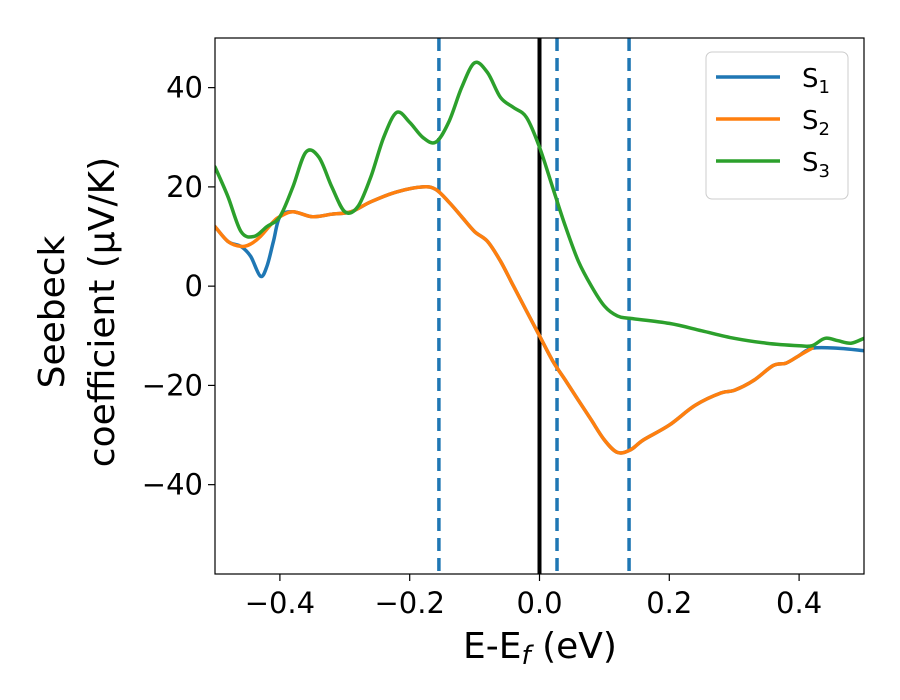  Describe the element at coordinates (669, 603) in the screenshot. I see `x-tick-label: 0.2` at that location.